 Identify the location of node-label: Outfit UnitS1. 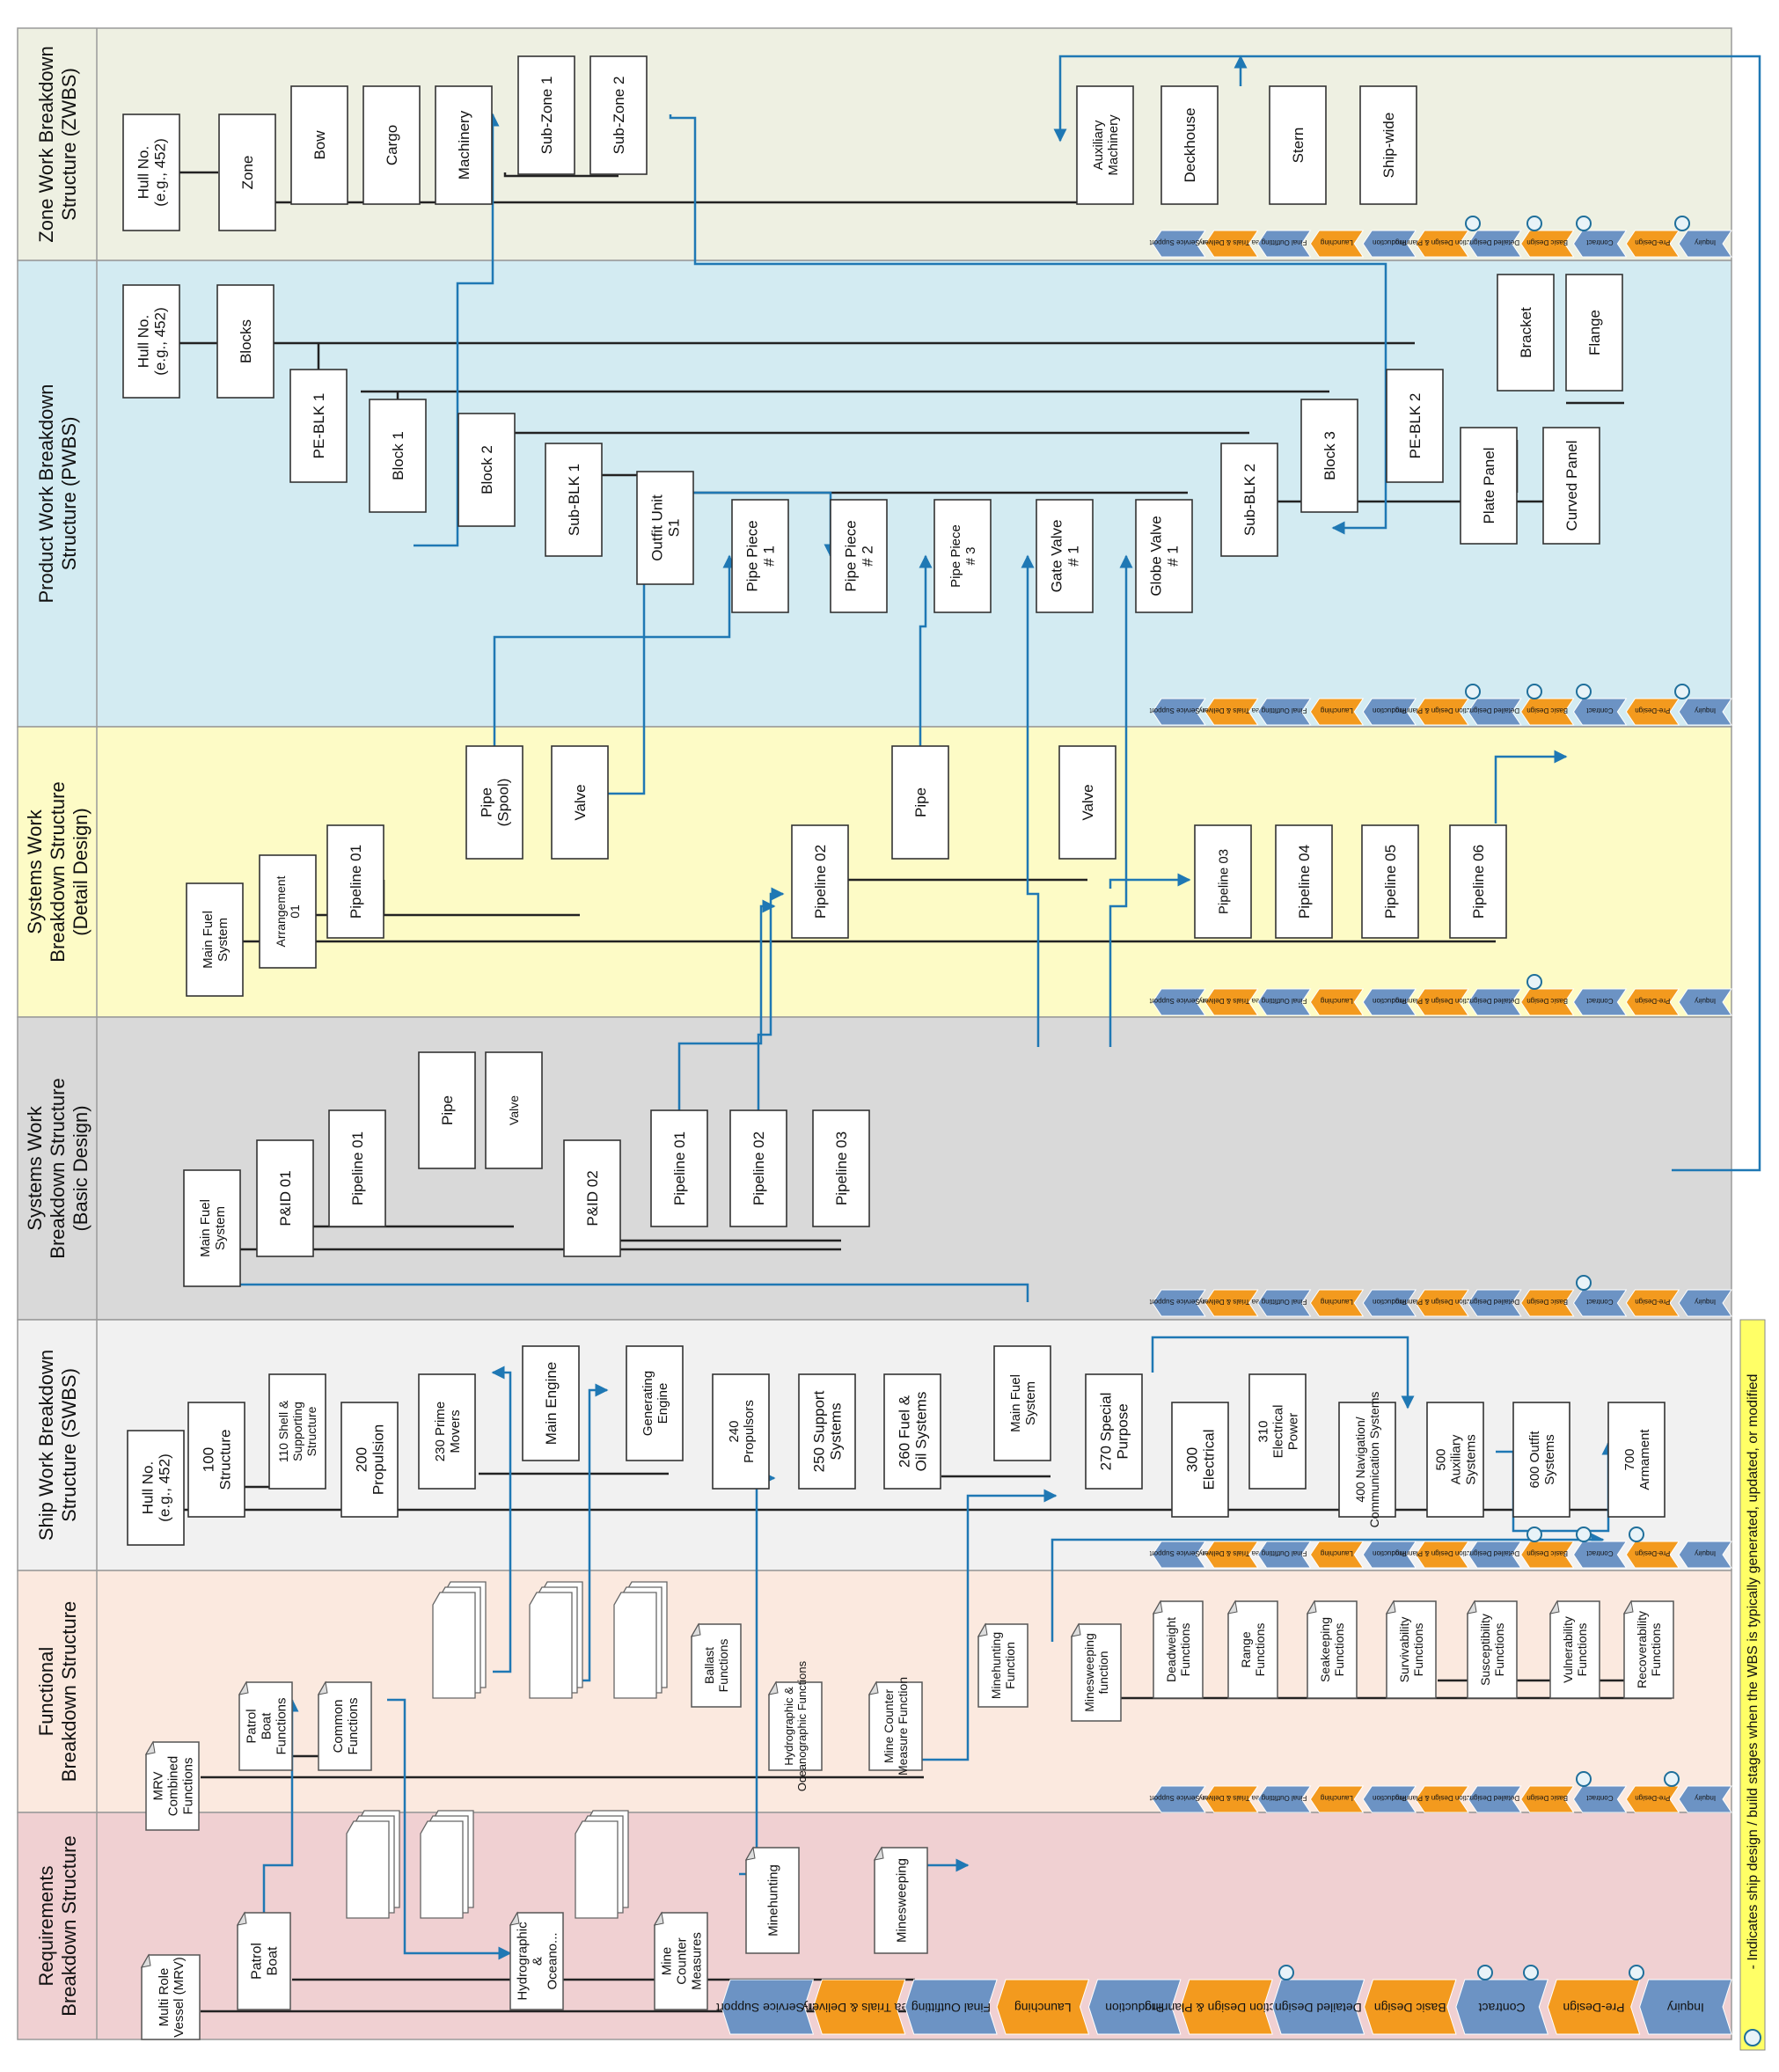
(665, 527).